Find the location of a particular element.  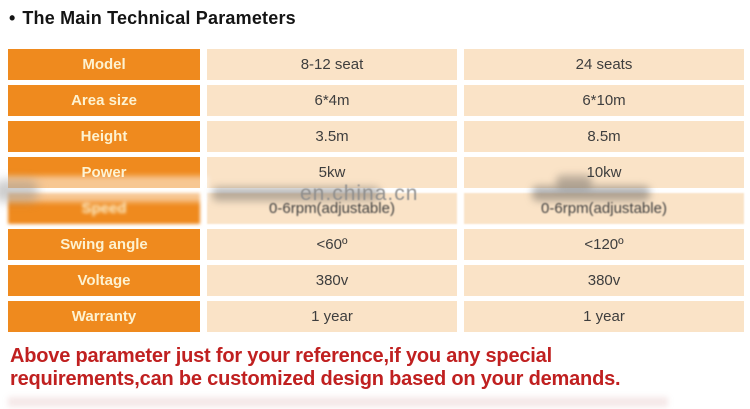

row-value-height-1: 3.5m is located at coordinates (332, 136).